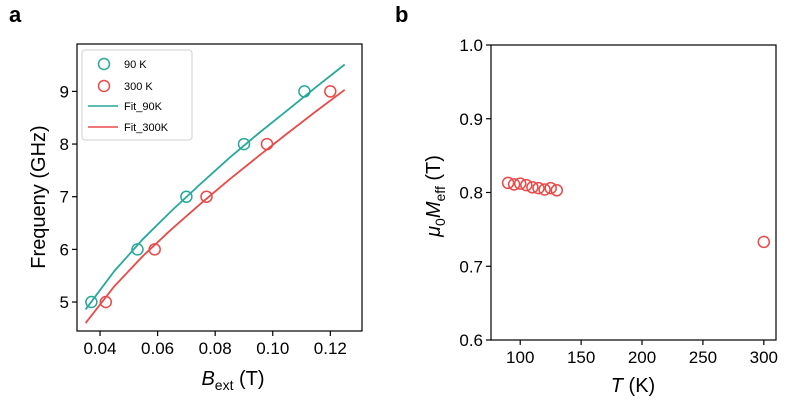 Image resolution: width=793 pixels, height=420 pixels. What do you see at coordinates (471, 119) in the screenshot?
I see `y-tick-label: 0.9` at bounding box center [471, 119].